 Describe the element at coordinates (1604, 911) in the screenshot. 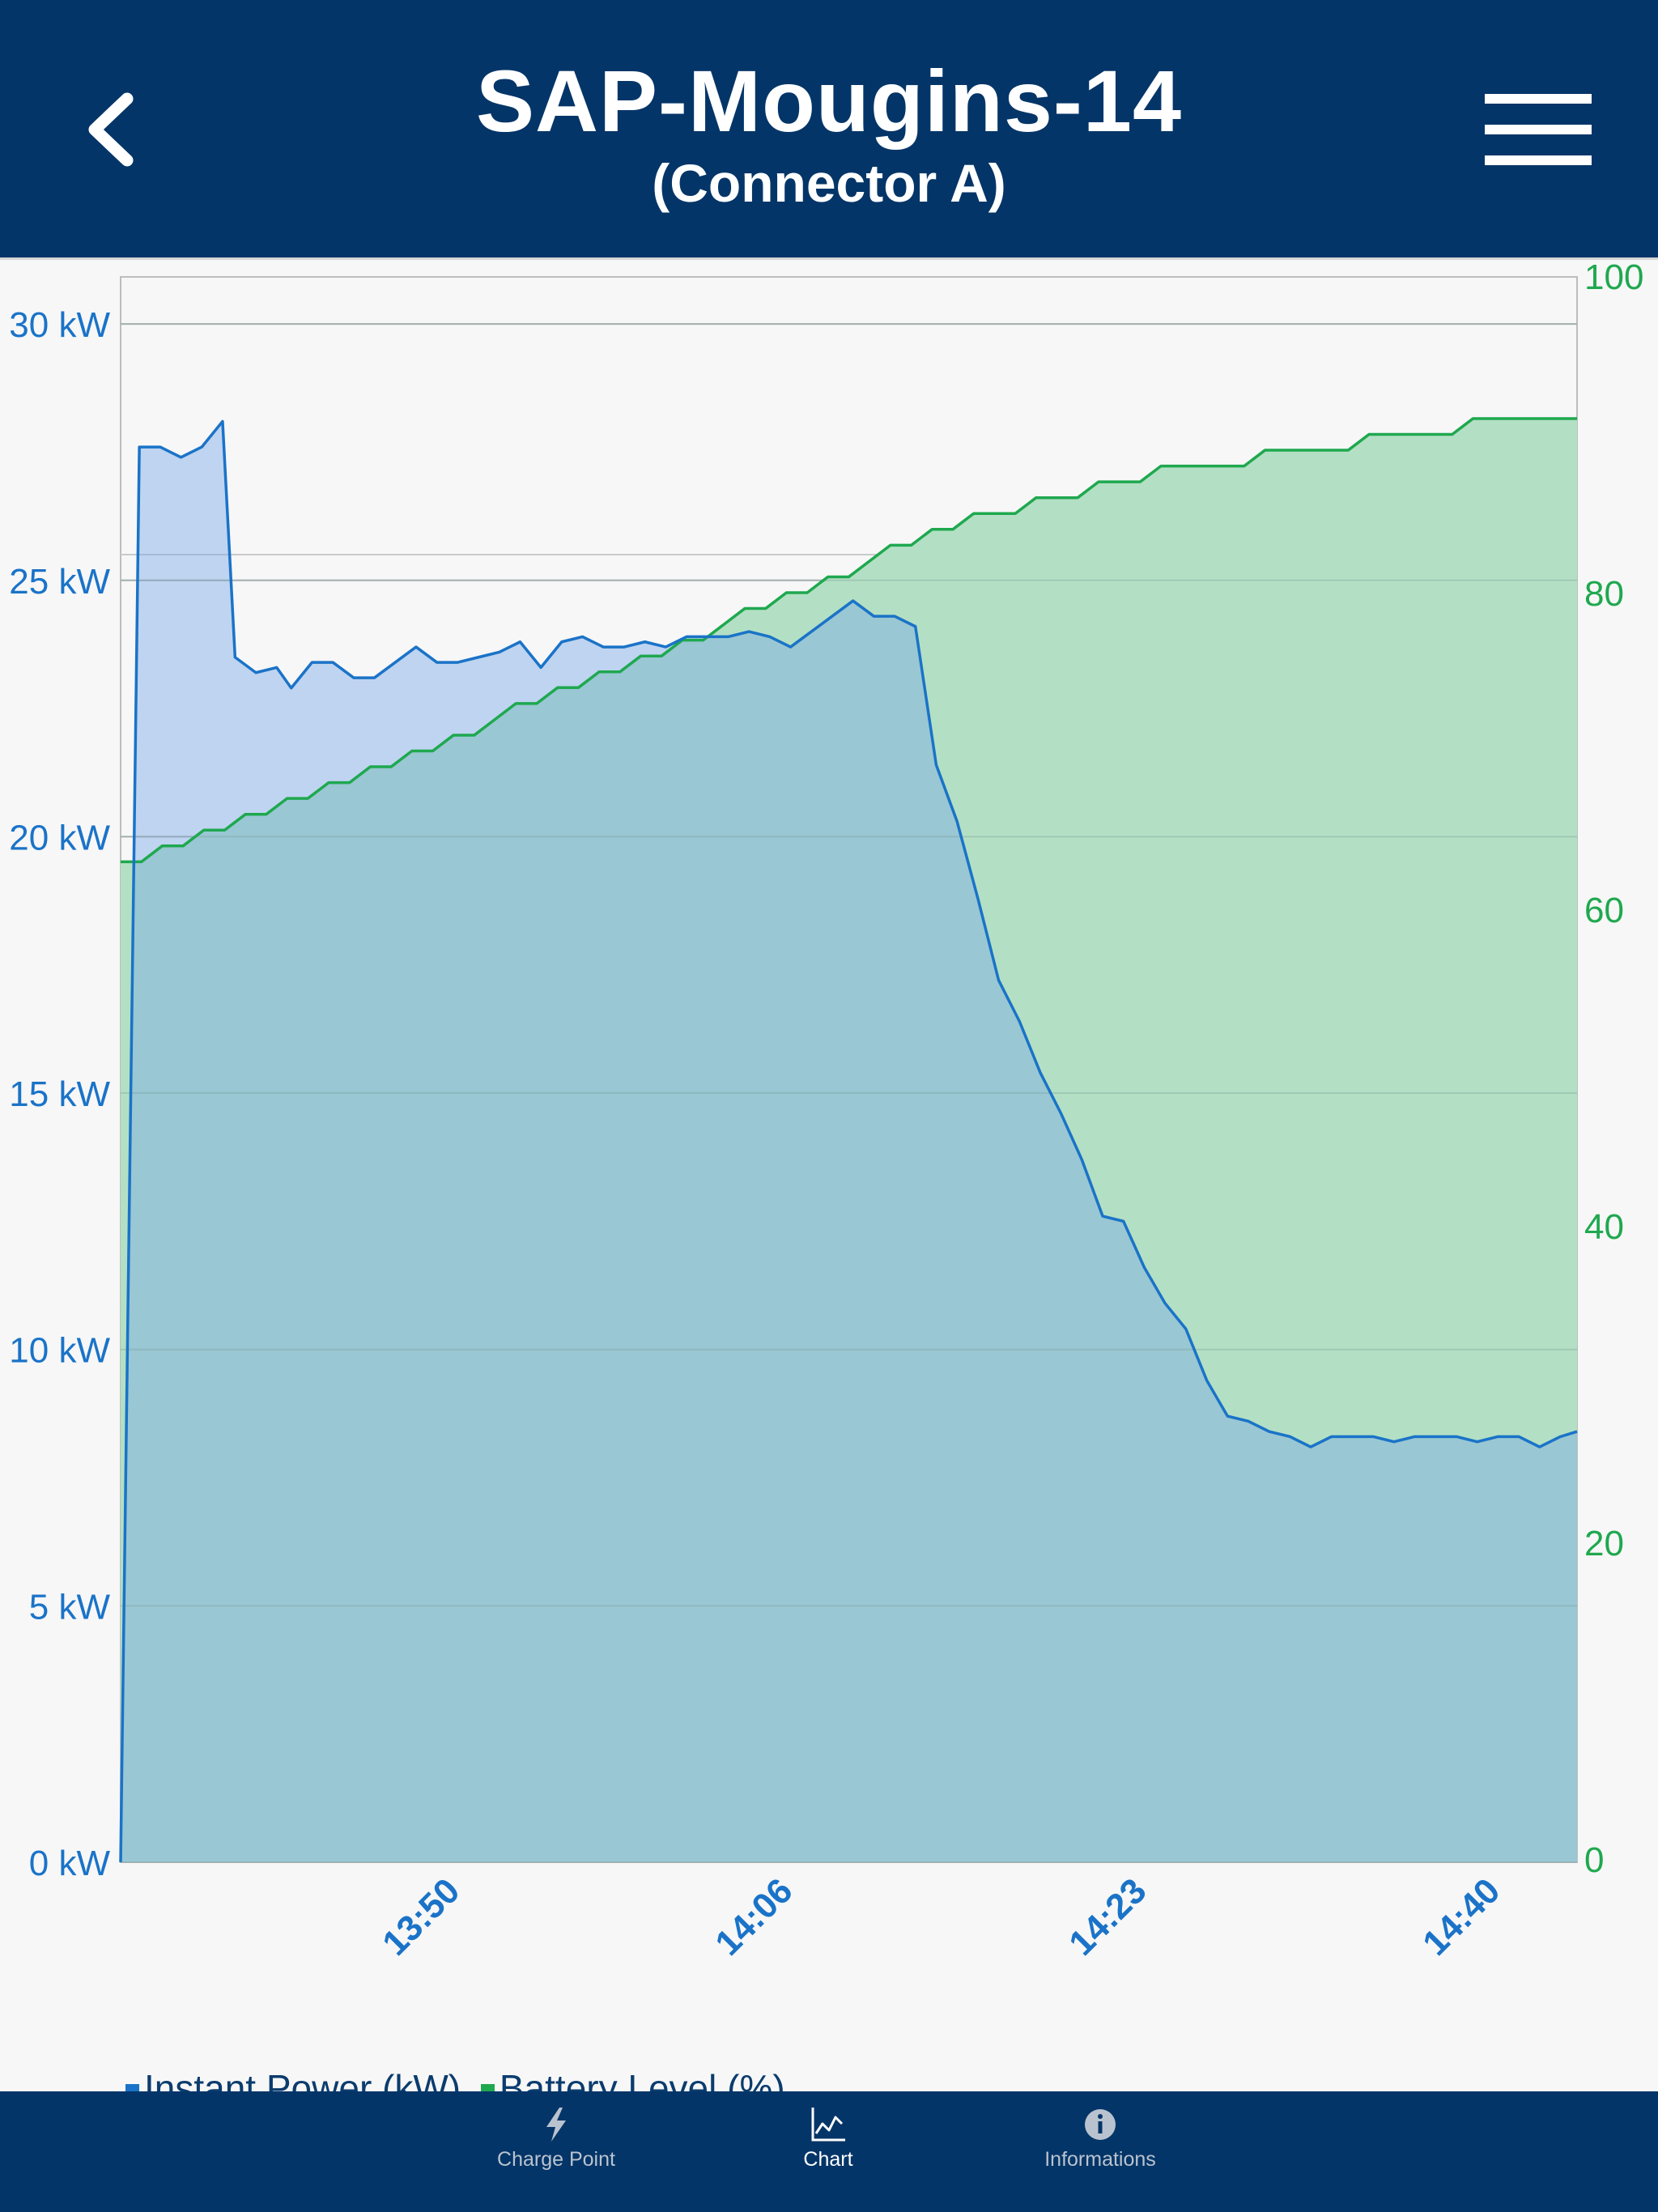

I see `y-right-tick-label: 60` at that location.